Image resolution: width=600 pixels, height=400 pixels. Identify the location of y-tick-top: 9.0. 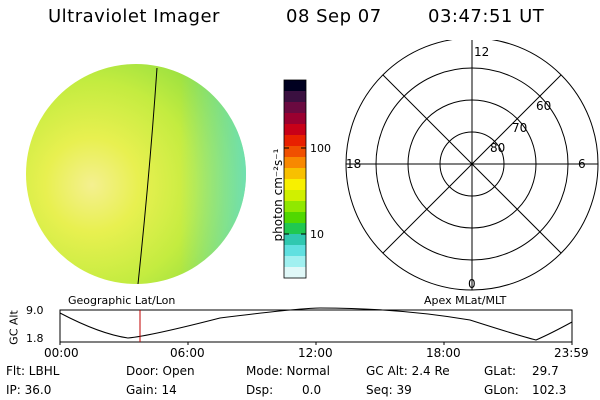
(35, 310).